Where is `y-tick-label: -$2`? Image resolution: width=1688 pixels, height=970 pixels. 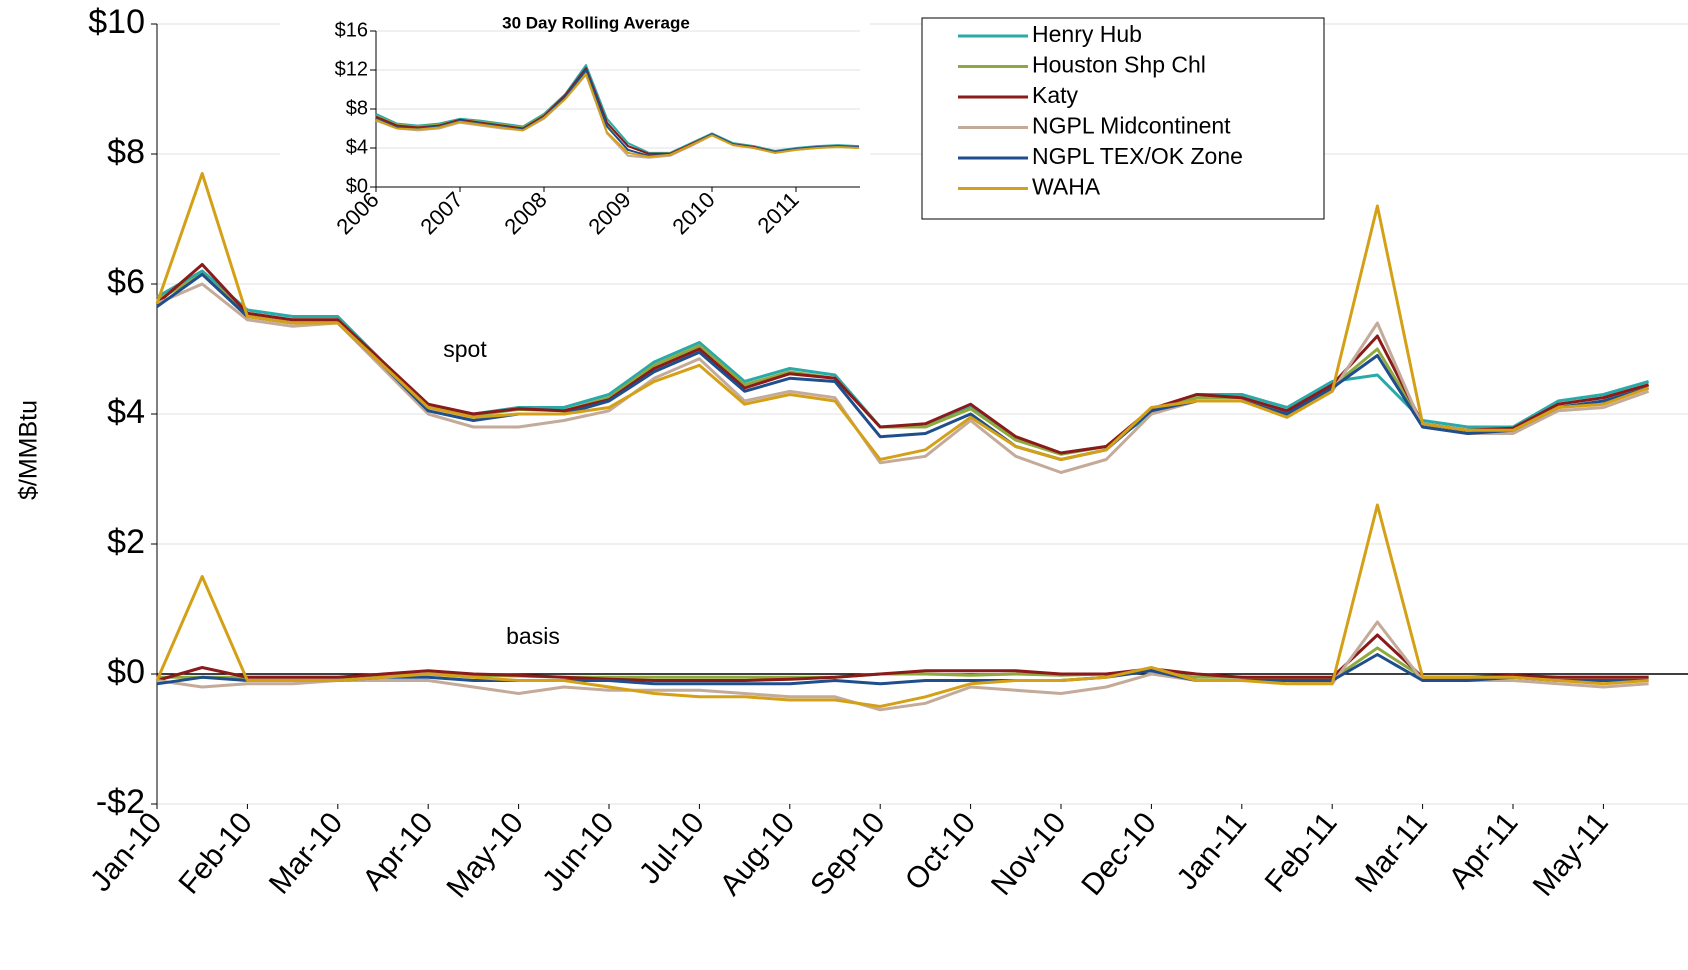
y-tick-label: -$2 is located at coordinates (120, 802).